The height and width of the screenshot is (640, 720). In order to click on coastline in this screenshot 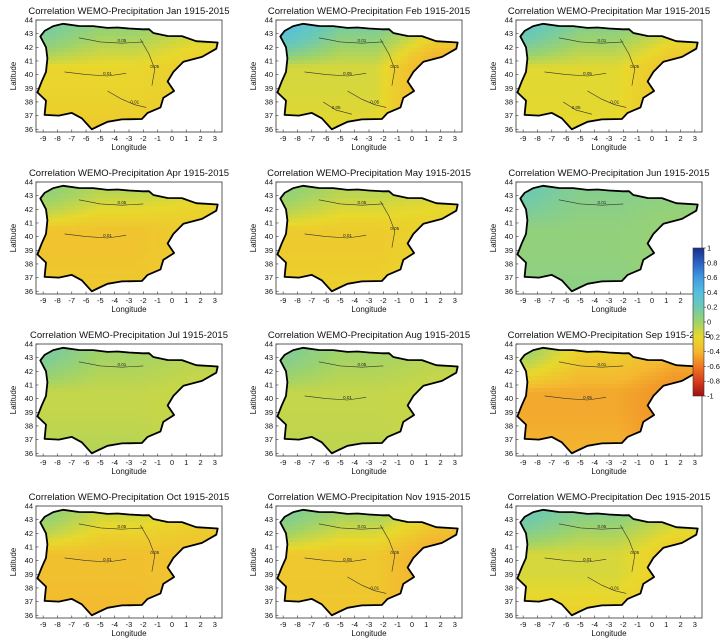, I will do `click(607, 76)`.